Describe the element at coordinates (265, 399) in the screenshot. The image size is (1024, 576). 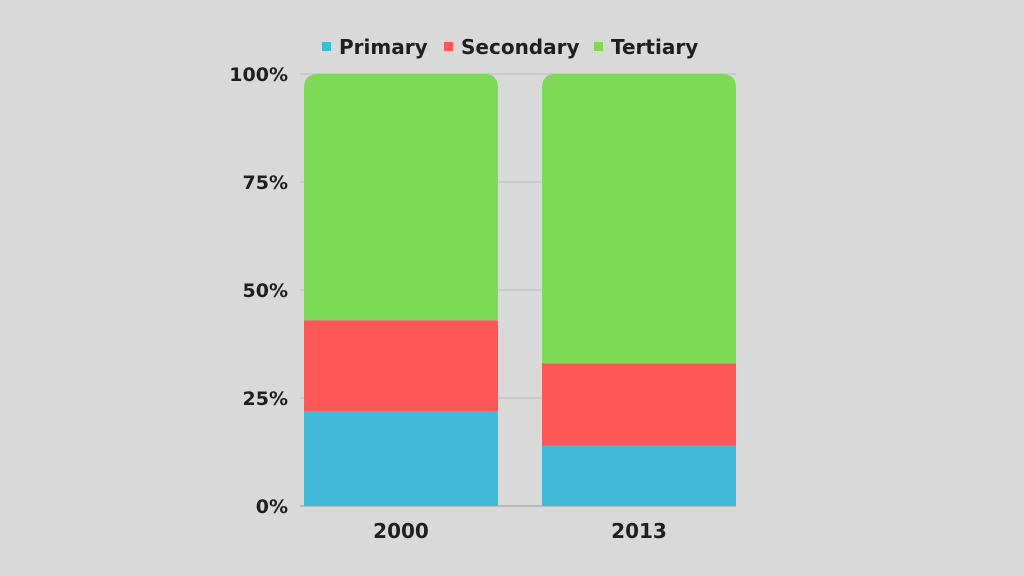
I see `y-tick-label: 25%` at that location.